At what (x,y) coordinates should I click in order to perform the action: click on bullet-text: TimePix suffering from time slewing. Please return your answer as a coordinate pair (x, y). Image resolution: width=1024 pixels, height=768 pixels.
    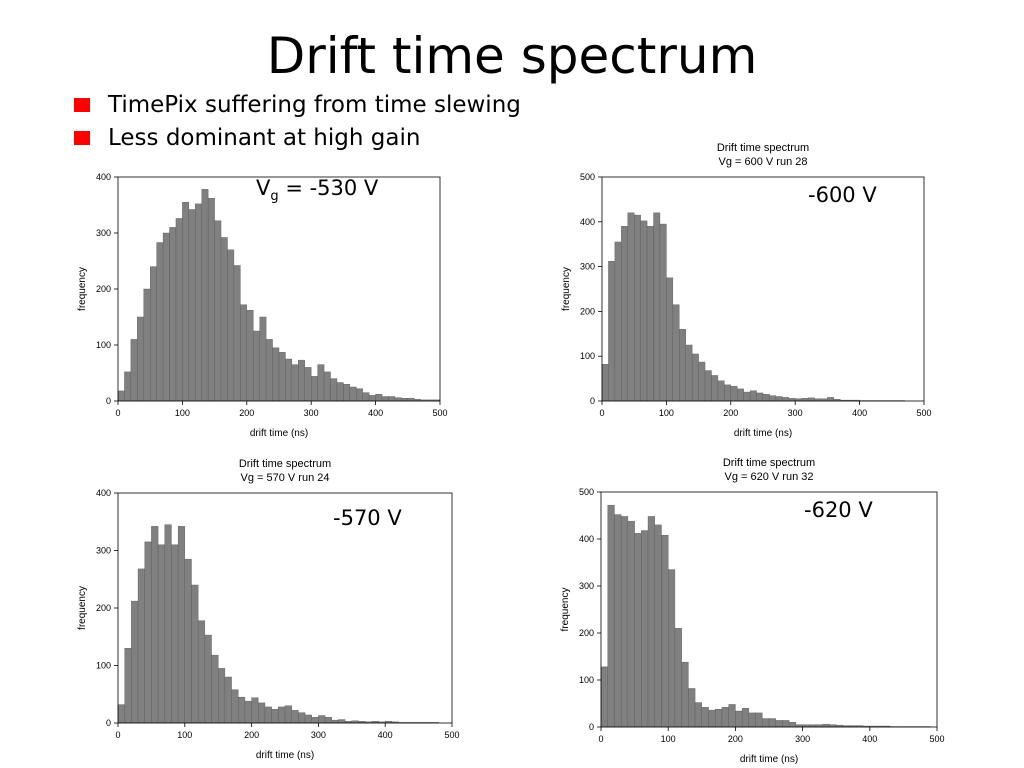
    Looking at the image, I should click on (314, 104).